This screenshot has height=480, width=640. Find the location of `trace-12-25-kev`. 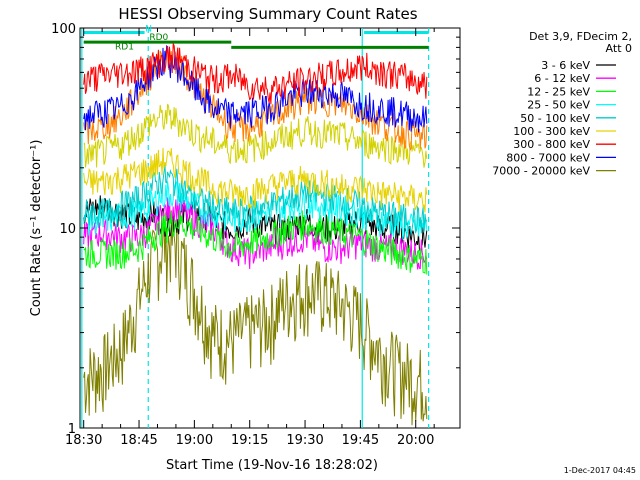

trace-12-25-kev is located at coordinates (255, 242).